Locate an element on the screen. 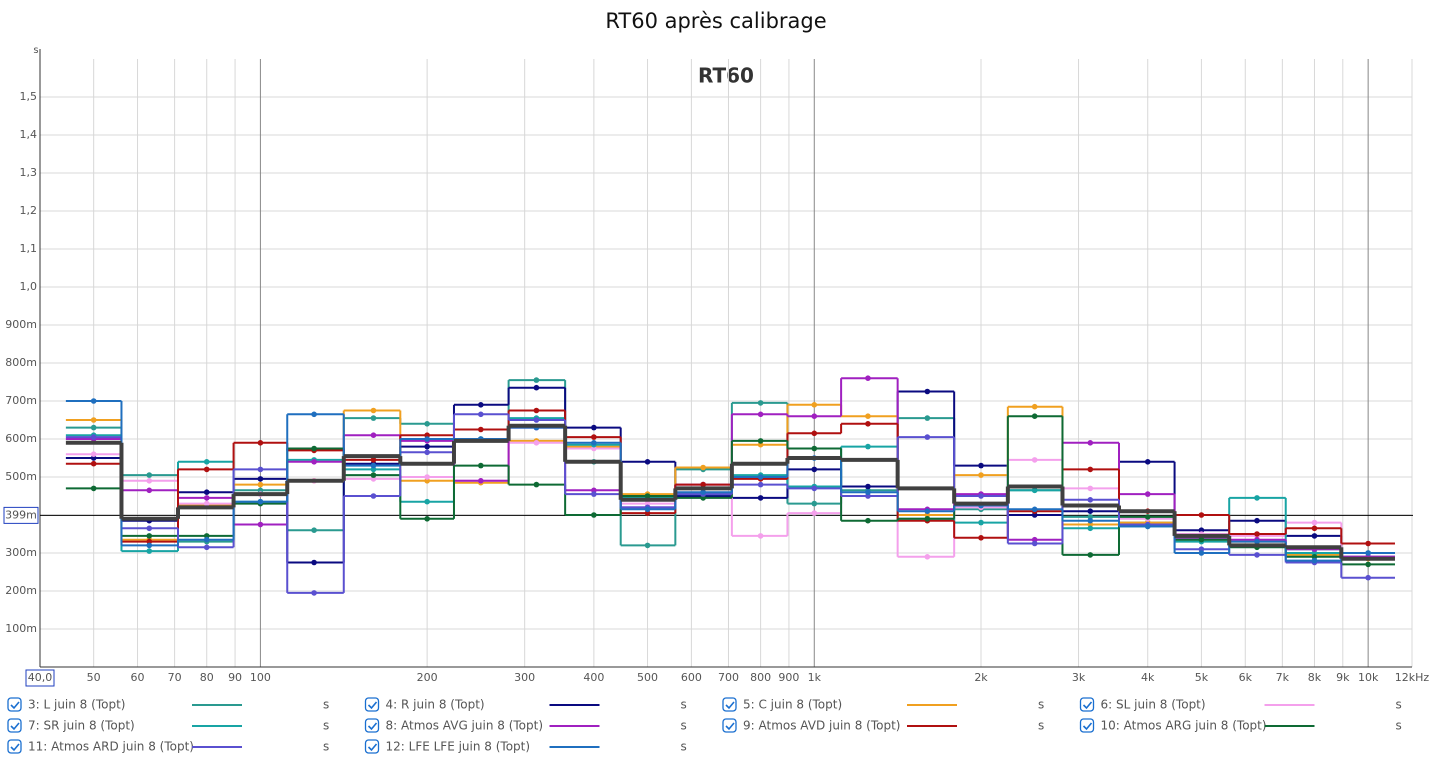  x-tick-label: 800 is located at coordinates (760, 677).